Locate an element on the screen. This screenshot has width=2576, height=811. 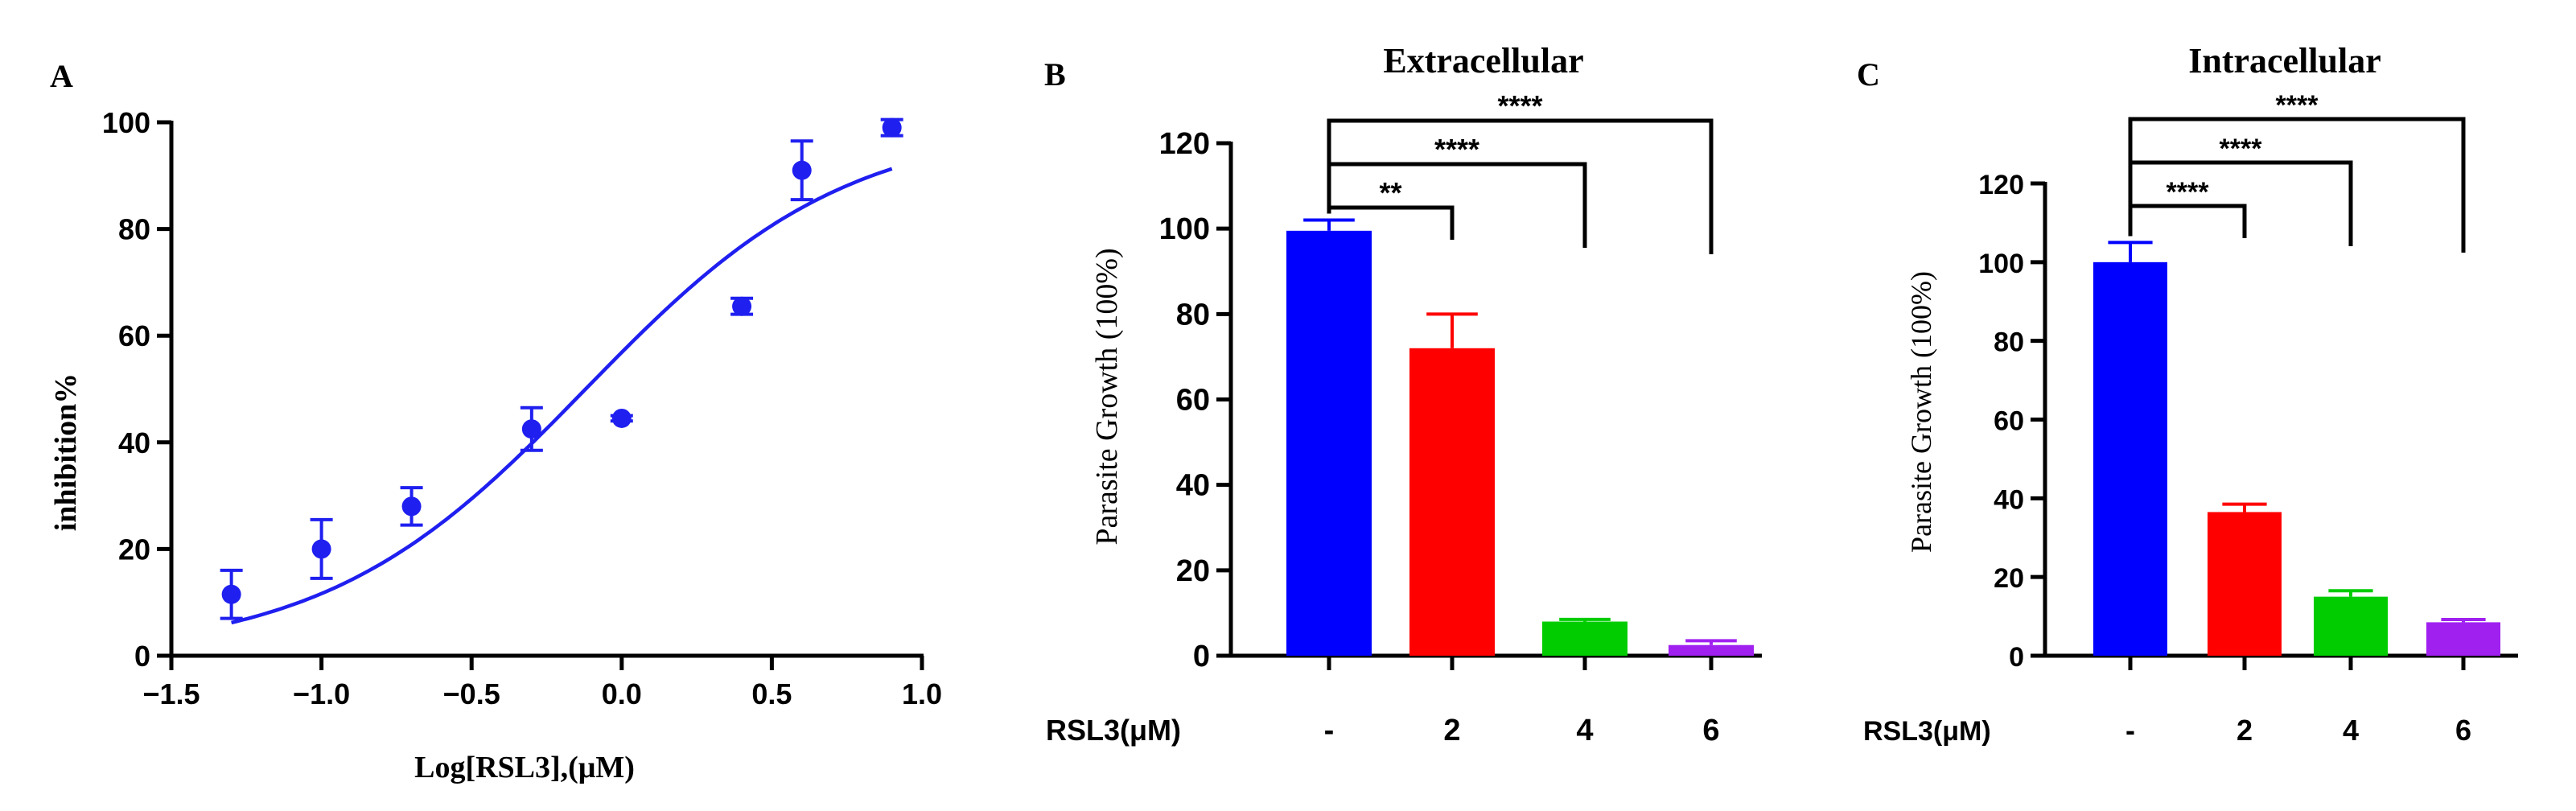
panel-b-title: Extracellular is located at coordinates (1483, 60).